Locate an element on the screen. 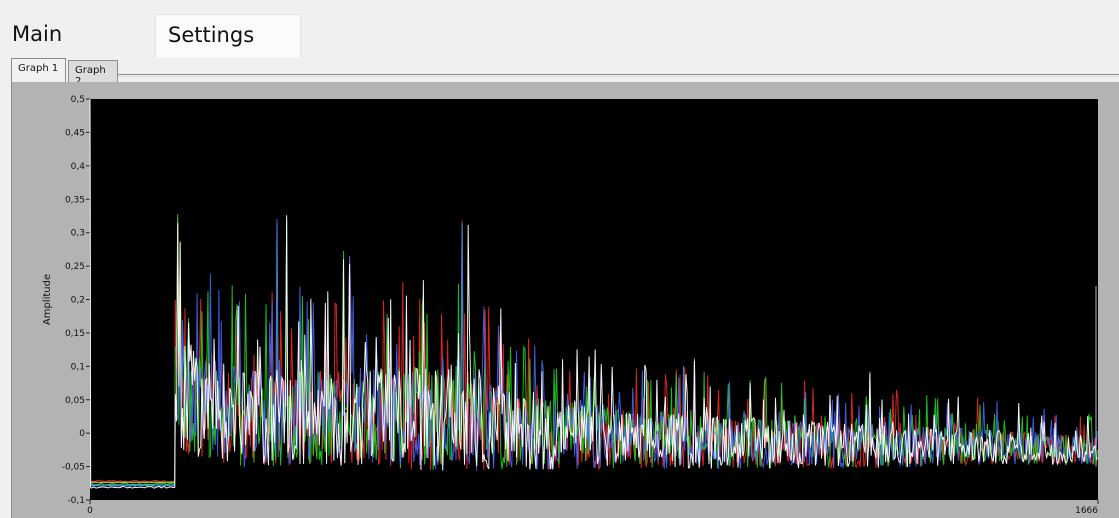  y-tick-label: 0,05 is located at coordinates (75, 401).